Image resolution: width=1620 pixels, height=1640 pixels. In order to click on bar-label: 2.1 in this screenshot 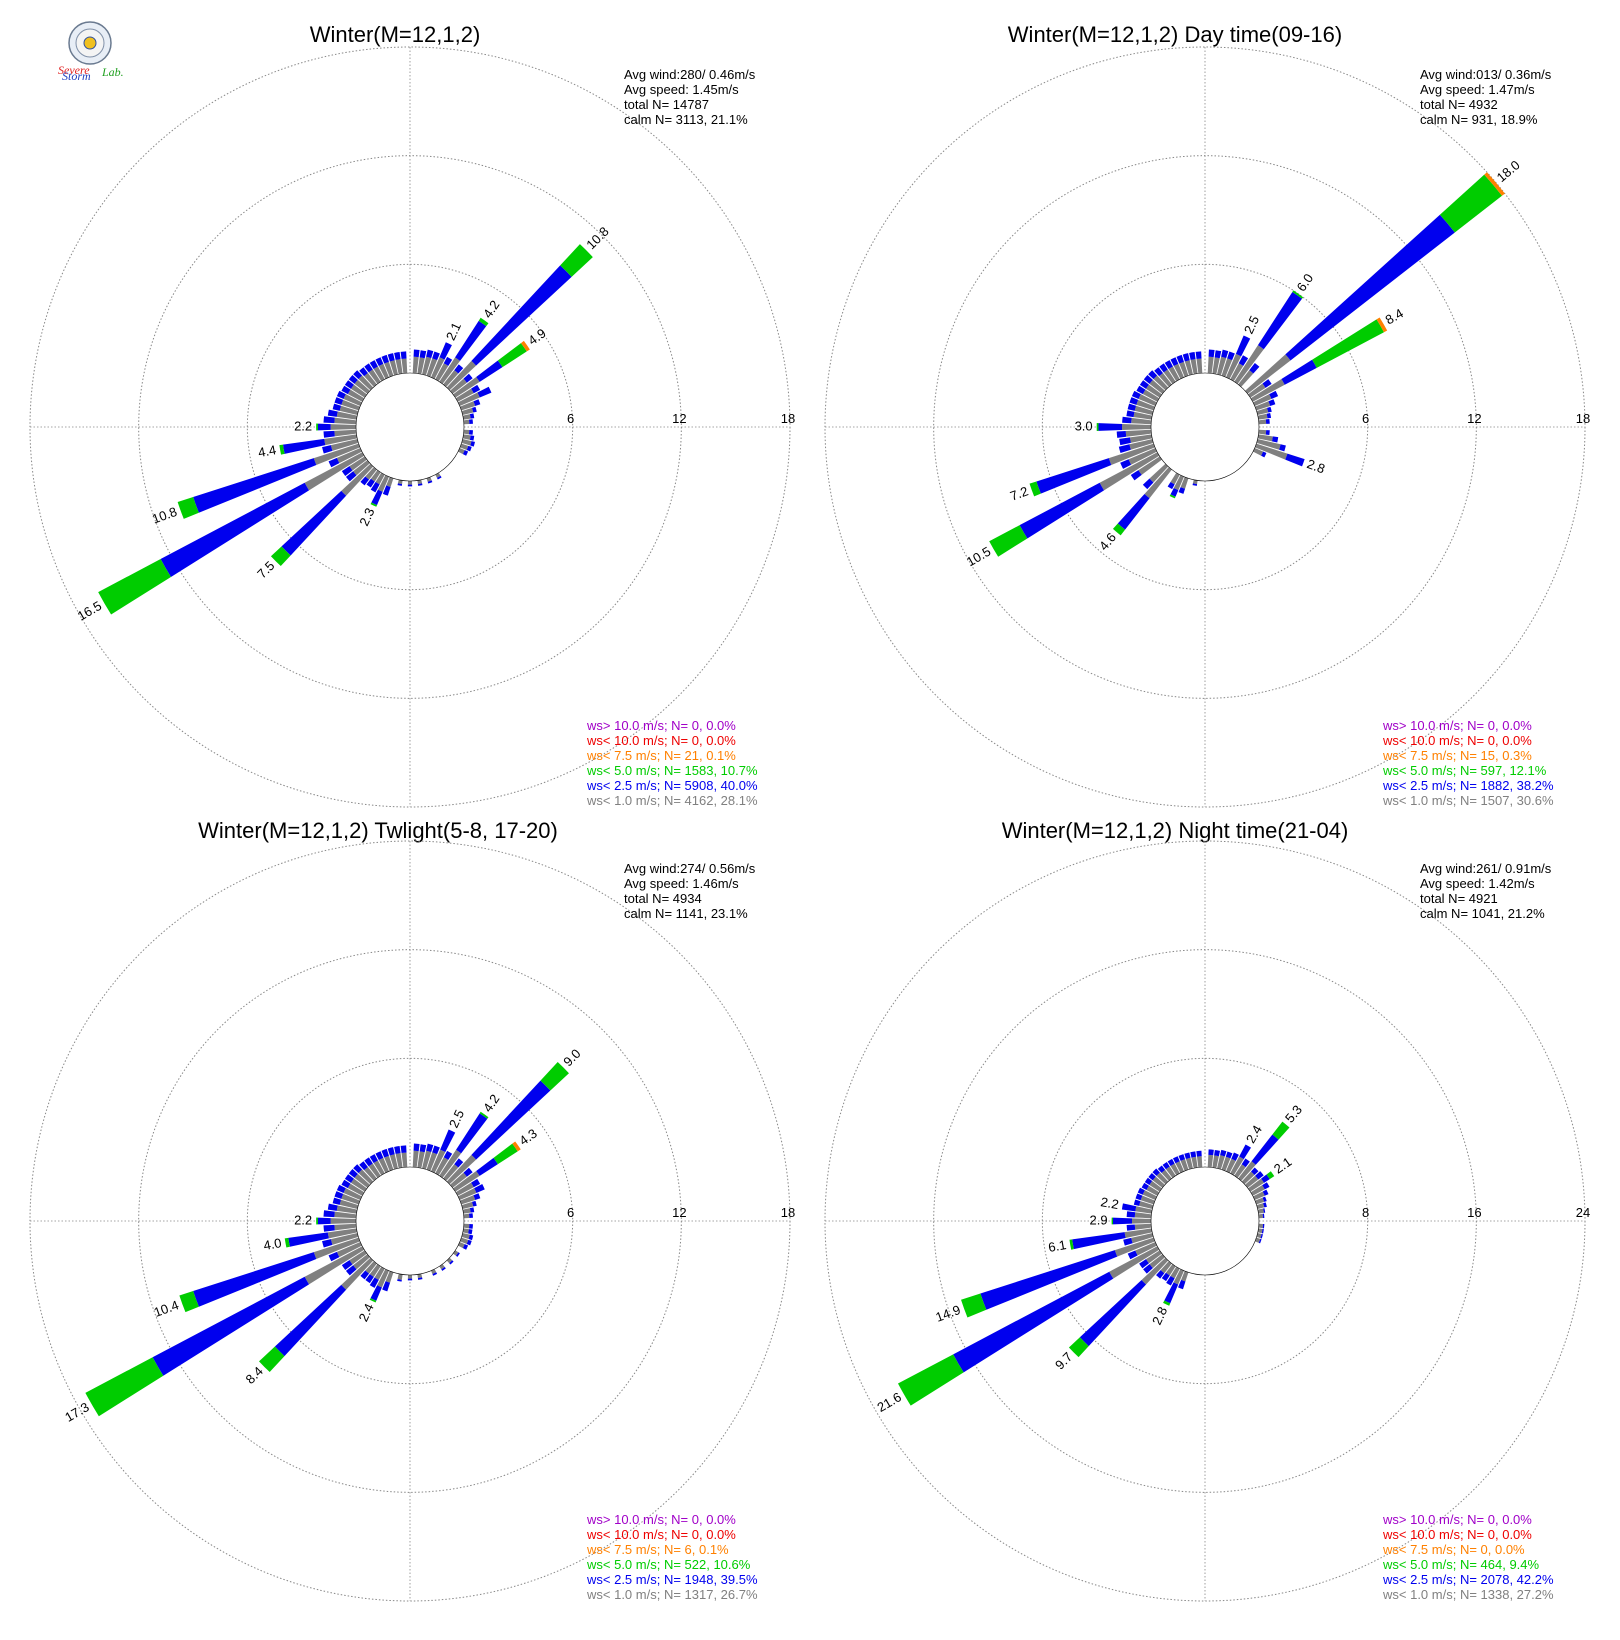, I will do `click(453, 331)`.